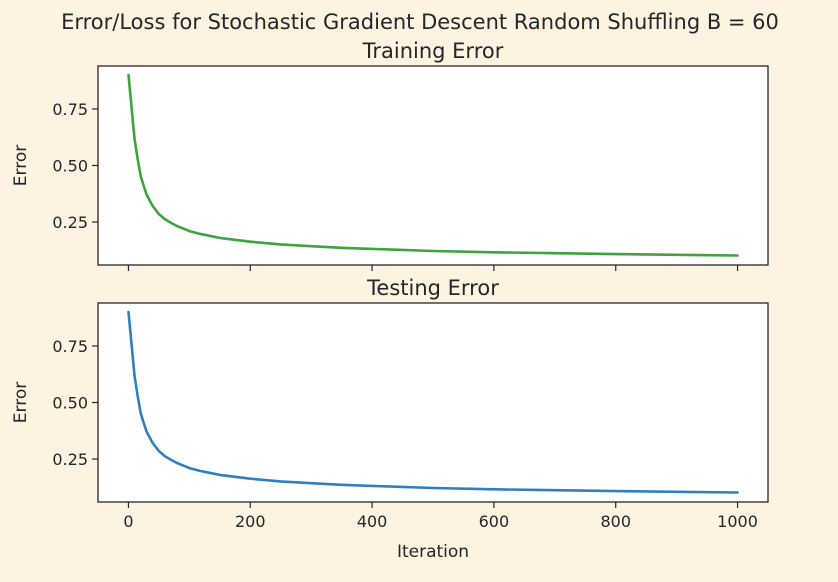 The image size is (838, 582). What do you see at coordinates (615, 521) in the screenshot?
I see `x-tick-label: 800` at bounding box center [615, 521].